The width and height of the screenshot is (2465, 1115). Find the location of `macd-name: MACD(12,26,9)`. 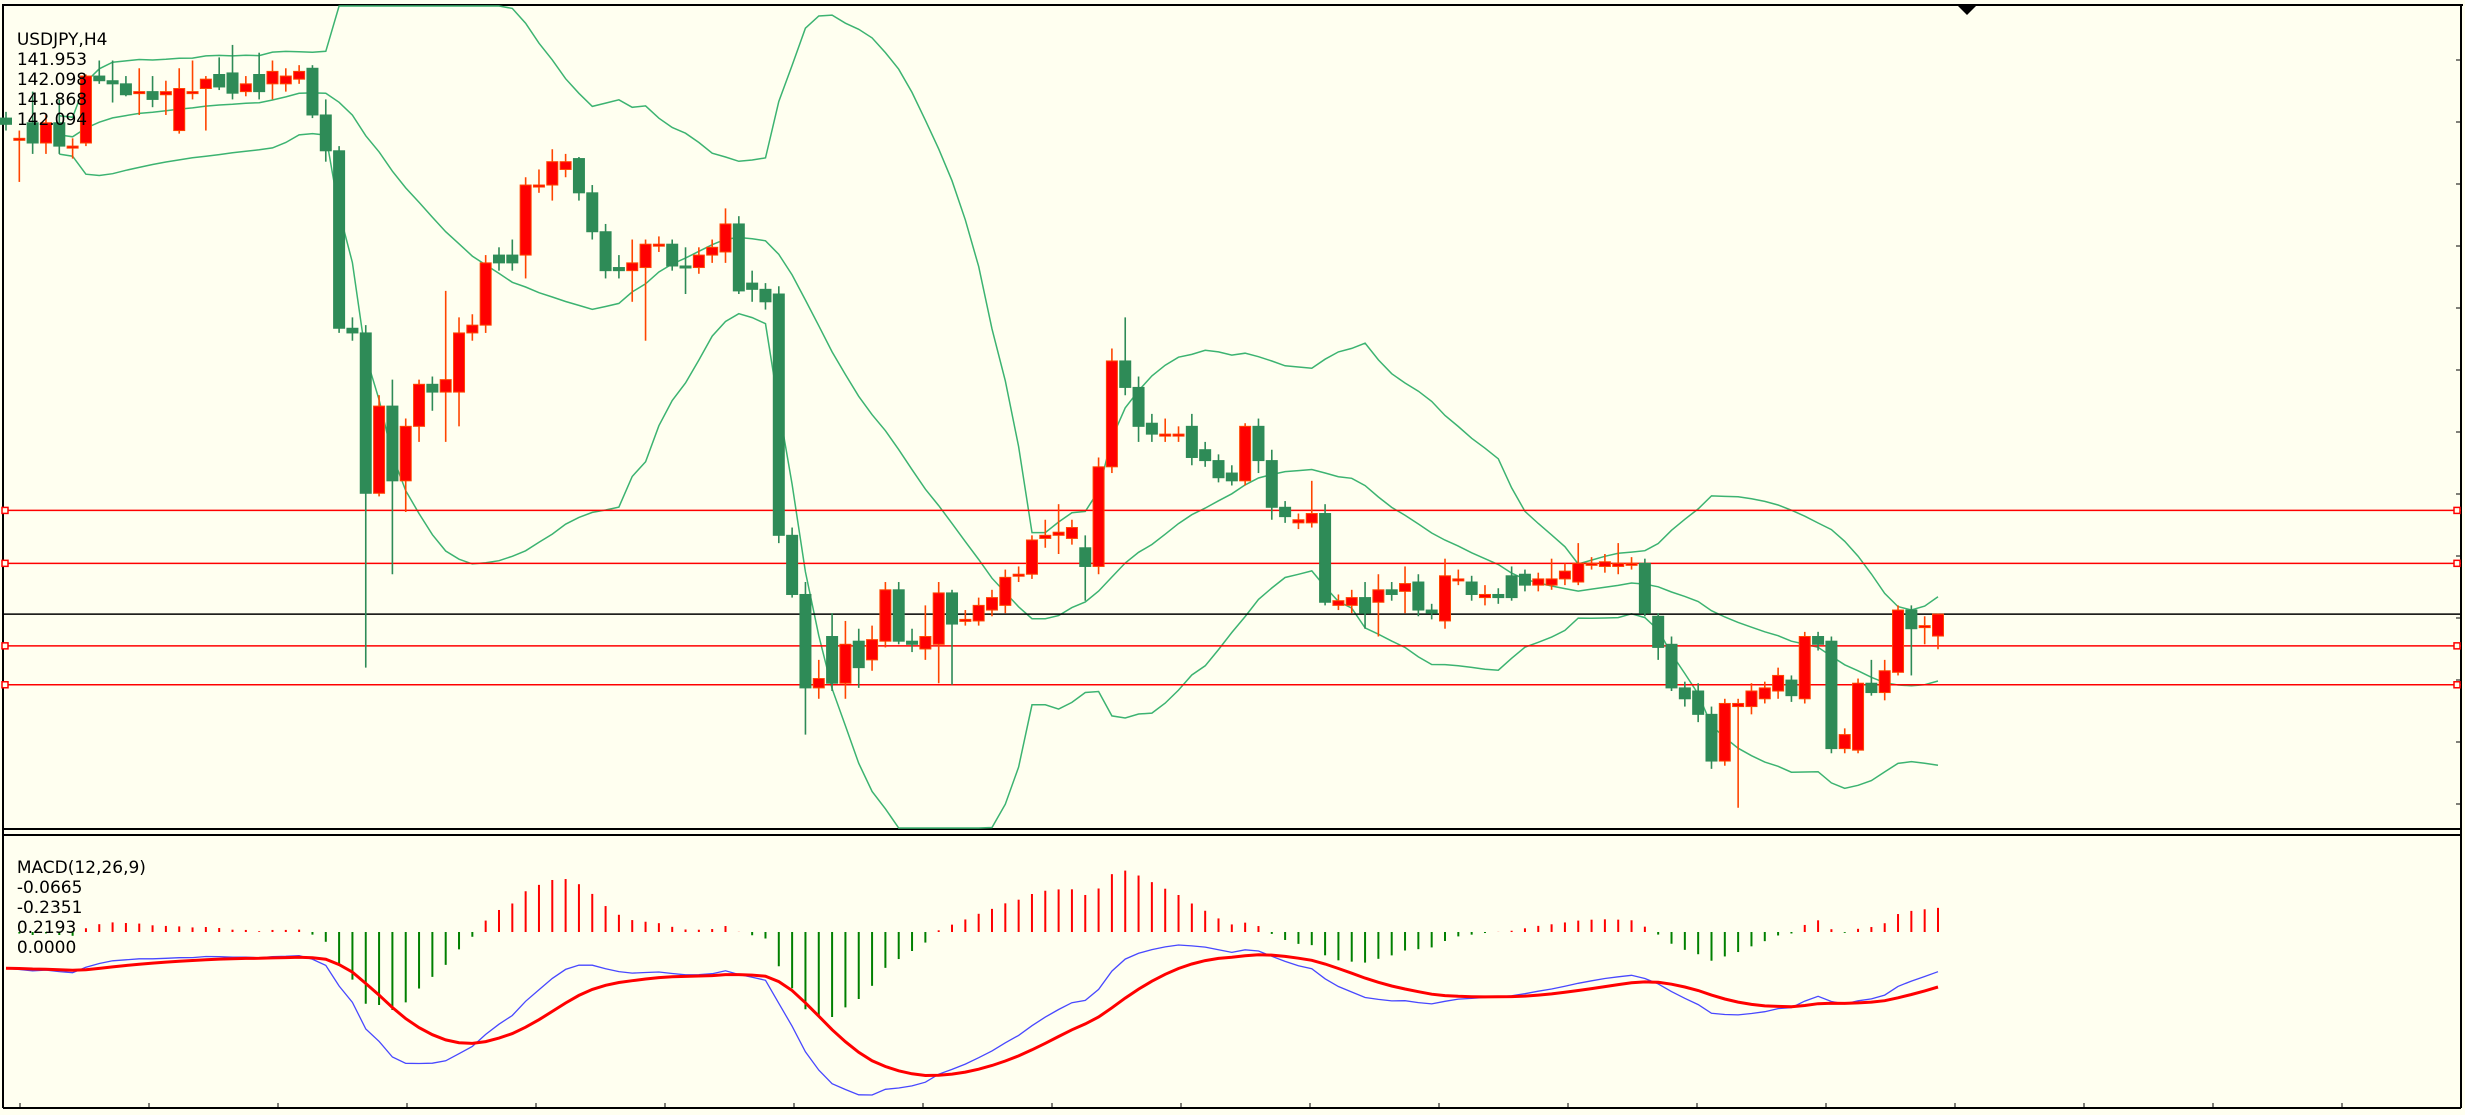

macd-name: MACD(12,26,9) is located at coordinates (81, 868).